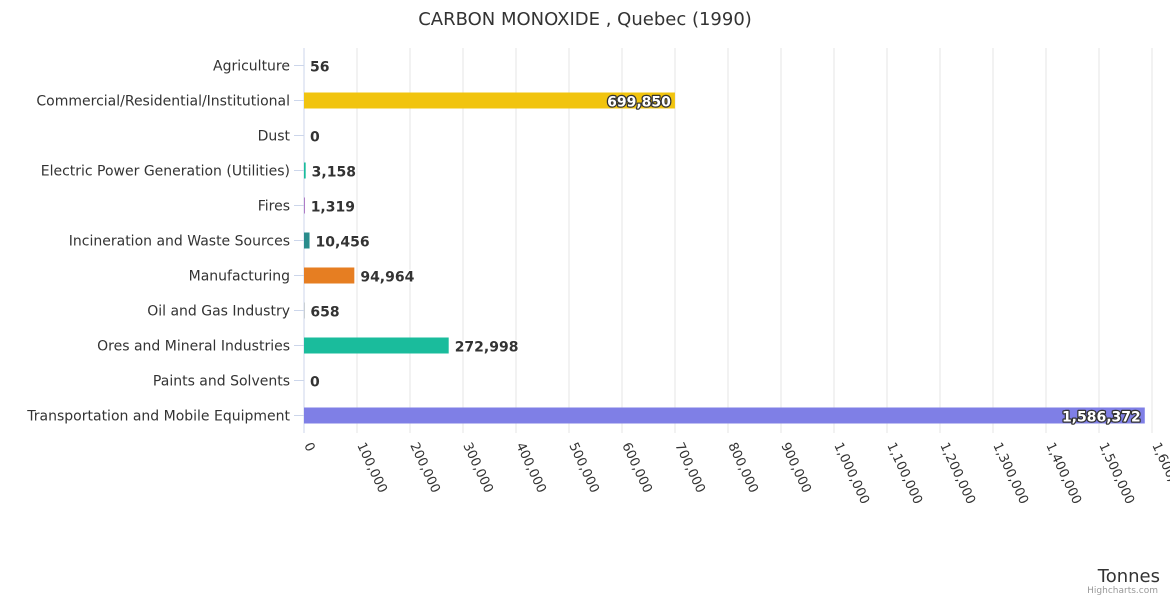 The height and width of the screenshot is (604, 1170). Describe the element at coordinates (251, 67) in the screenshot. I see `category-label: Agriculture` at that location.